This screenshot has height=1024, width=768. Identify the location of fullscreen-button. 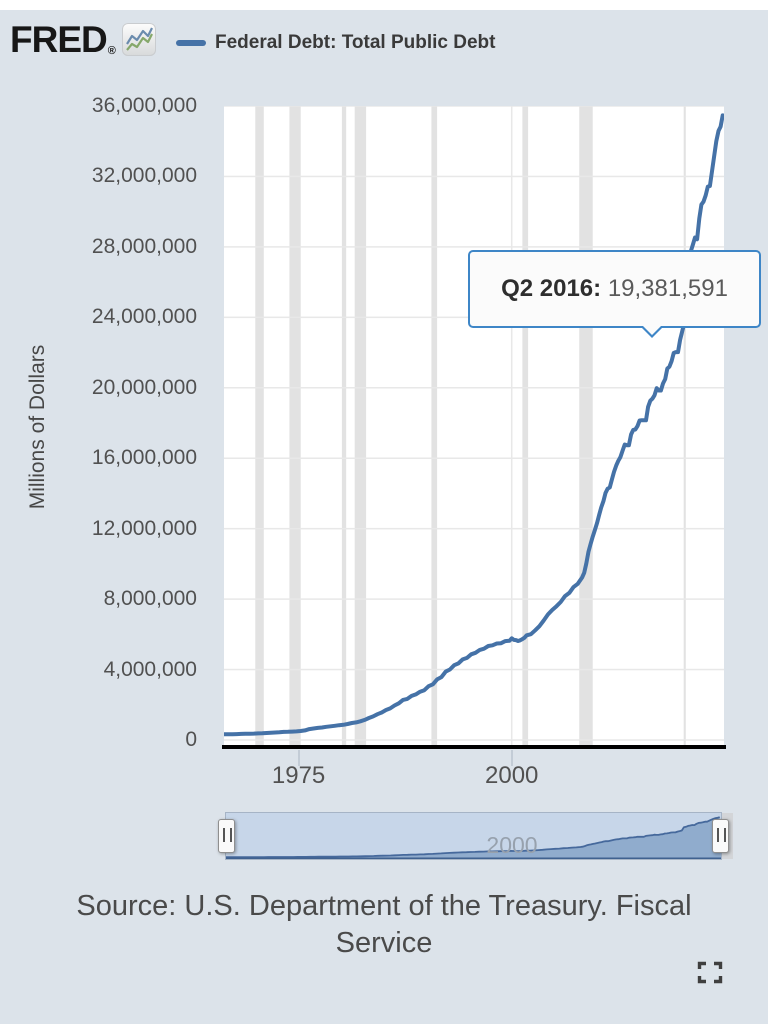
(710, 973).